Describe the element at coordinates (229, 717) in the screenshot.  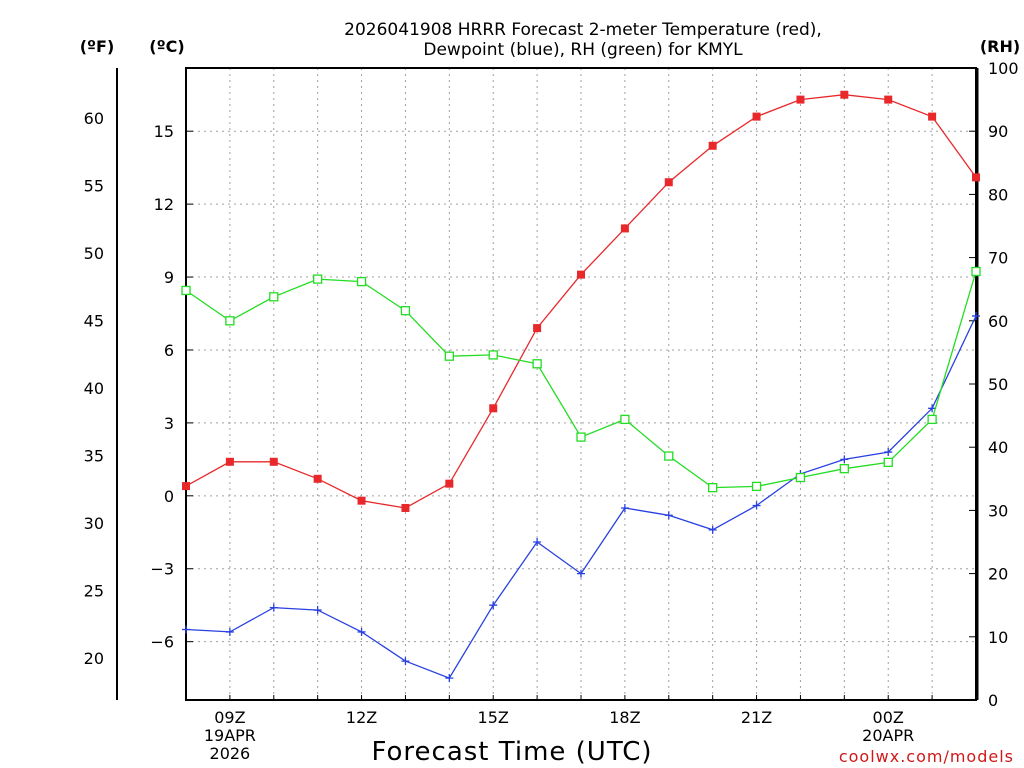
I see `x-tick-label: 09Z` at that location.